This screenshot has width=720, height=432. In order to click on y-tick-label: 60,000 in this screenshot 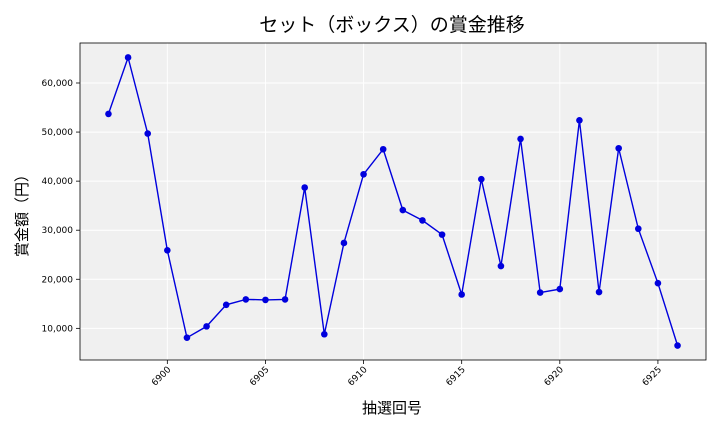, I will do `click(58, 84)`.